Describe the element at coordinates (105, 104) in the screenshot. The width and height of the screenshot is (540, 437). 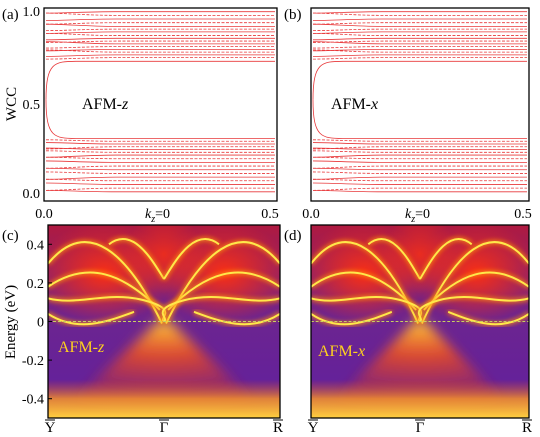
I see `annotation-a: AFM-z` at that location.